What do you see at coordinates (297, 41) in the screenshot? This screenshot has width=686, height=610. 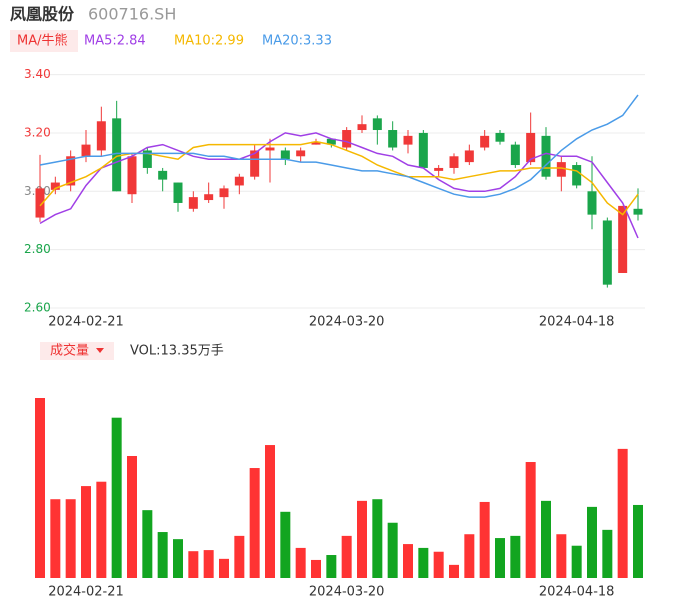 I see `legend-entry: MA20:3.33` at bounding box center [297, 41].